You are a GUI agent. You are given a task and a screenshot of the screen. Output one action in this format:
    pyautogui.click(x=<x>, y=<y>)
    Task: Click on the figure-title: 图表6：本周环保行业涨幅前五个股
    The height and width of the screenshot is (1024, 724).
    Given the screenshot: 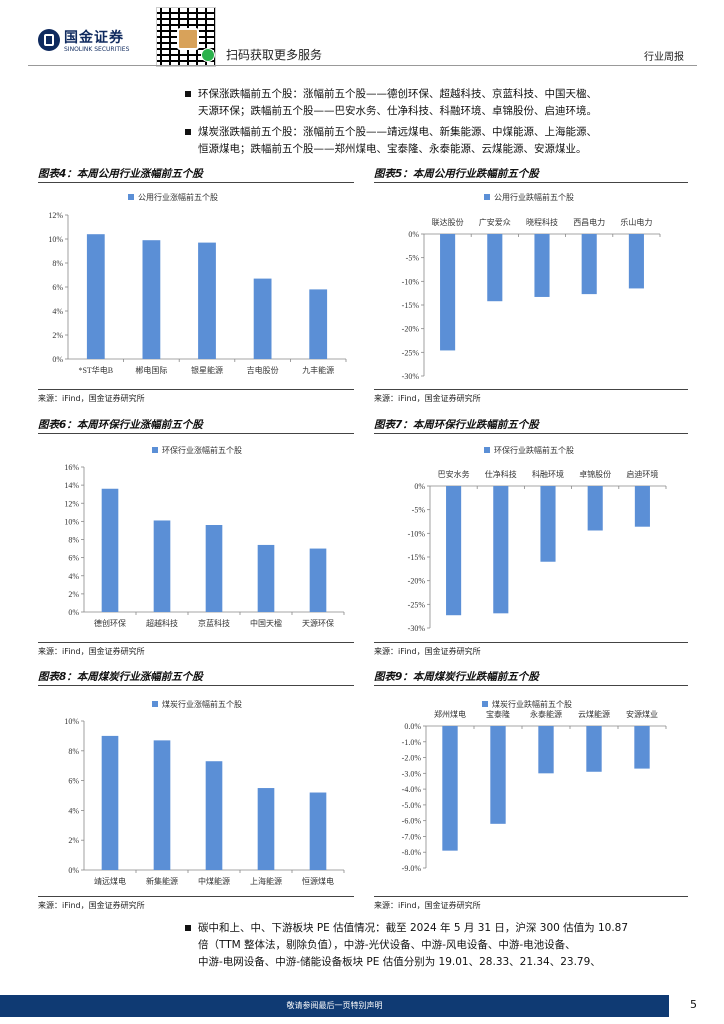 What is the action you would take?
    pyautogui.click(x=120, y=425)
    